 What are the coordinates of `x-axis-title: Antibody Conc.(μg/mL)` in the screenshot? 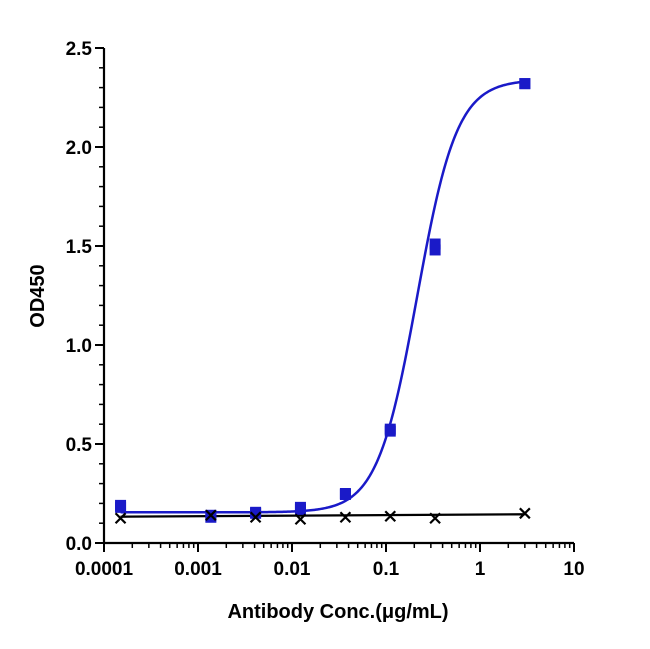 It's located at (337, 612).